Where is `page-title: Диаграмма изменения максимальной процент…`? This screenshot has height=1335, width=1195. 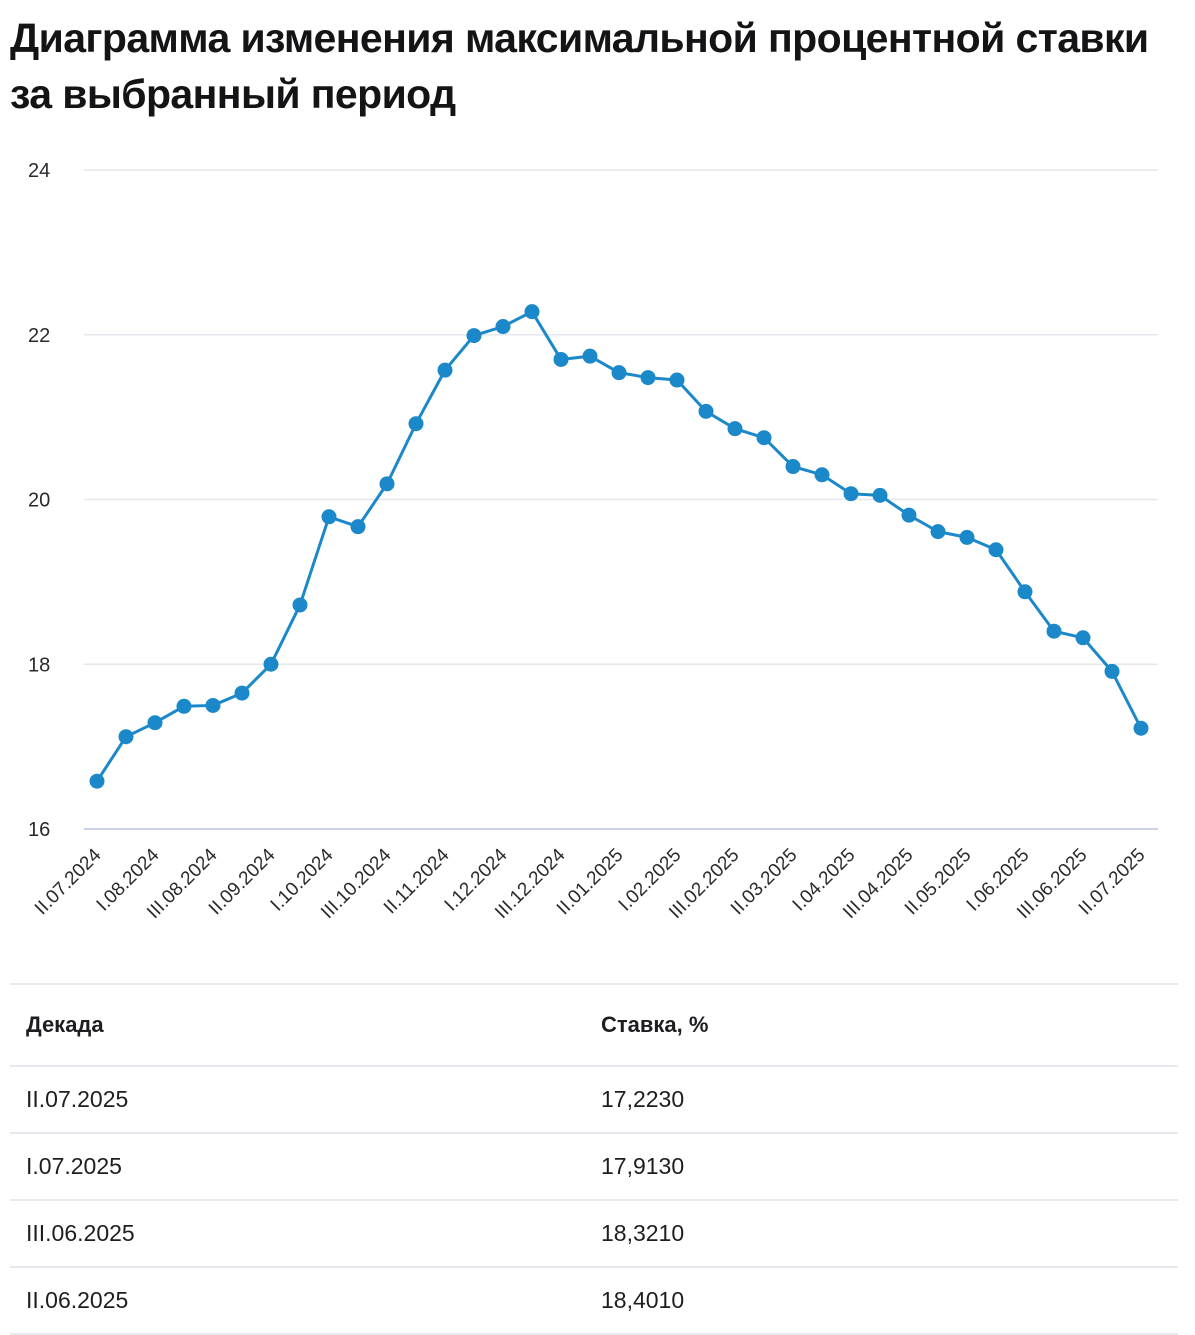 page-title: Диаграмма изменения максимальной процент… is located at coordinates (579, 66).